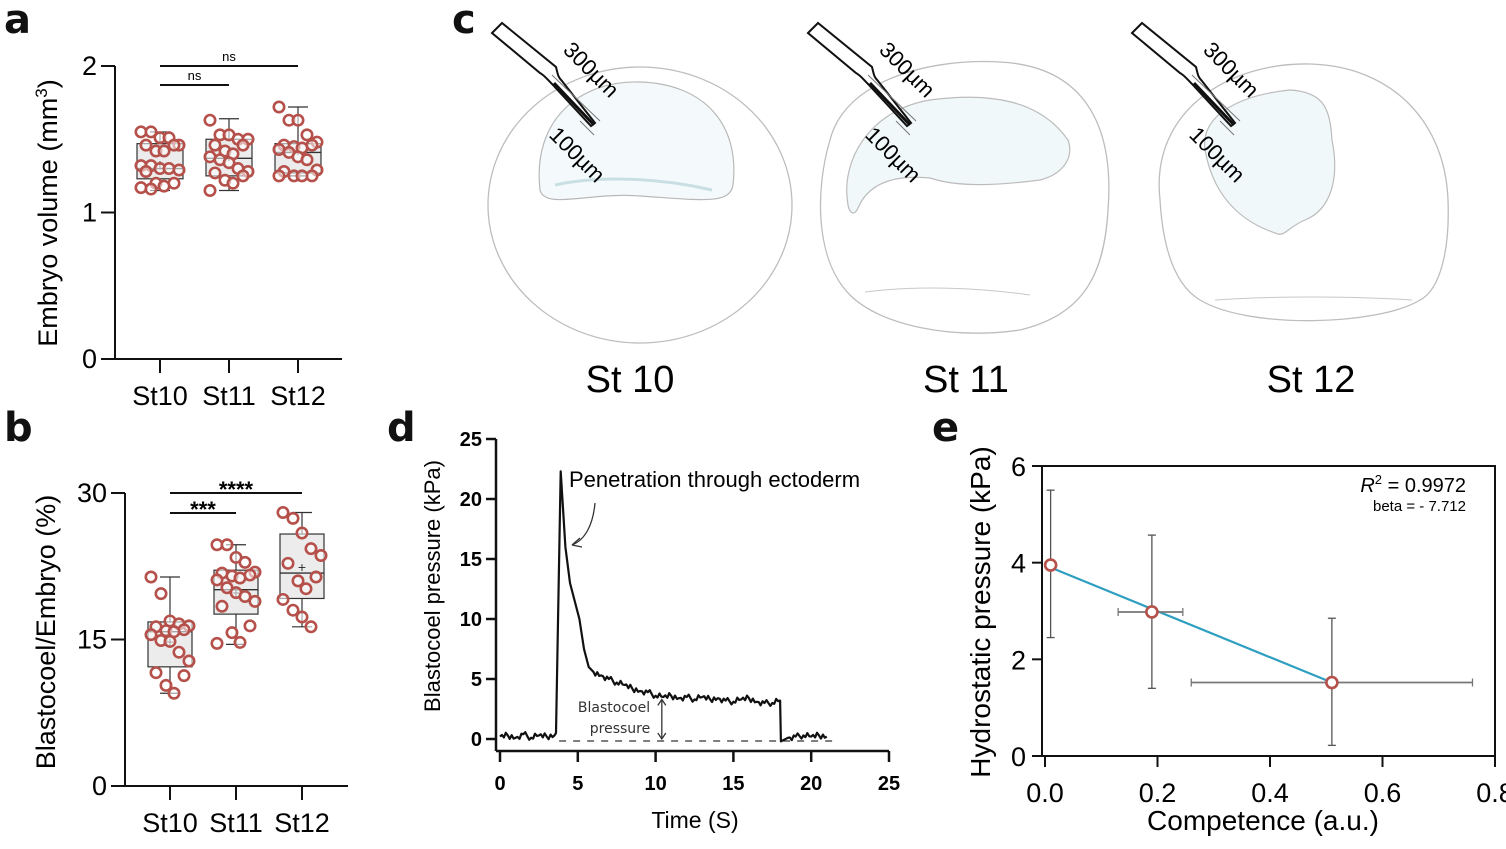 The width and height of the screenshot is (1506, 849). What do you see at coordinates (1270, 162) in the screenshot?
I see `blastocoel-cavity` at bounding box center [1270, 162].